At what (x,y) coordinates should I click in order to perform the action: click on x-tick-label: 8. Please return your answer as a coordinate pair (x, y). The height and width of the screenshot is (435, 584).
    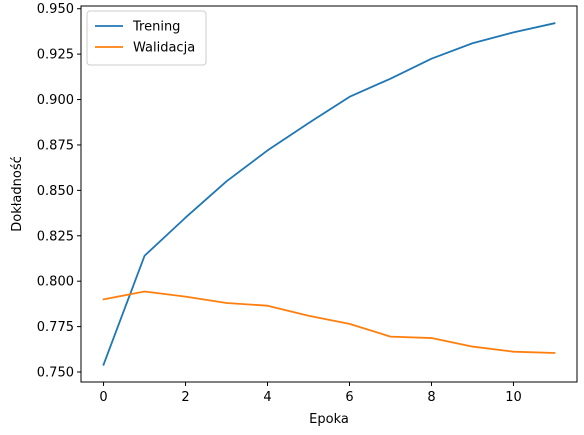
    Looking at the image, I should click on (431, 397).